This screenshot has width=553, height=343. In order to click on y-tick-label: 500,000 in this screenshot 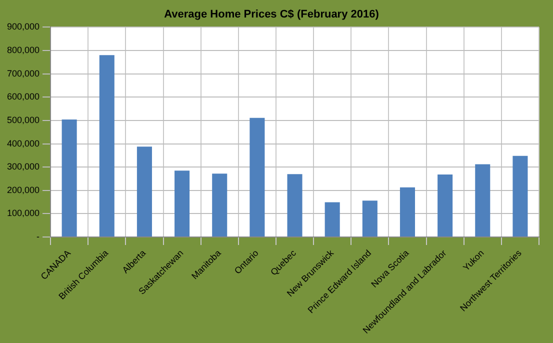, I will do `click(23, 119)`.